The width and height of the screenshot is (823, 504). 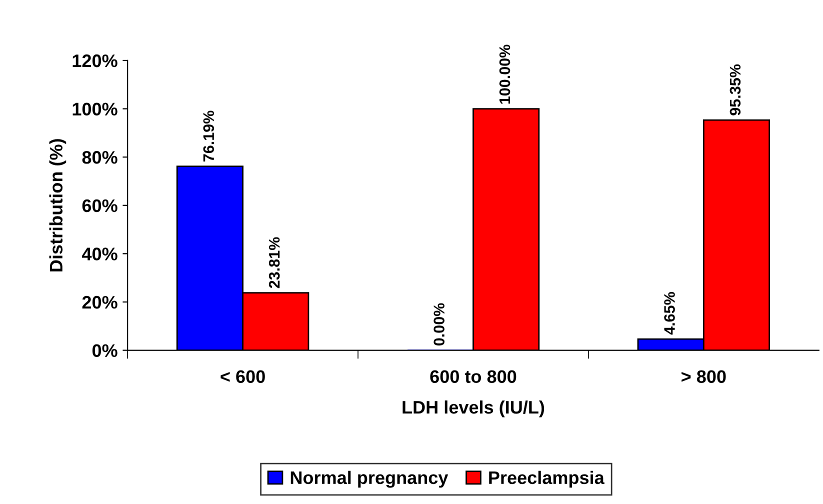 What do you see at coordinates (669, 313) in the screenshot?
I see `data-label: 4.65%` at bounding box center [669, 313].